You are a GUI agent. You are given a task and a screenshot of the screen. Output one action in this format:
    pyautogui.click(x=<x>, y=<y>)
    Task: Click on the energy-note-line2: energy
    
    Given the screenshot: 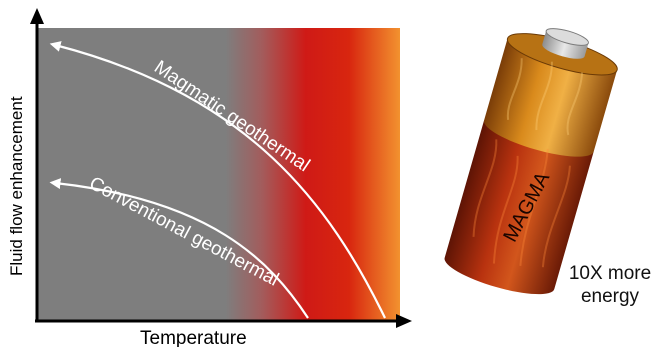 What is the action you would take?
    pyautogui.click(x=610, y=296)
    